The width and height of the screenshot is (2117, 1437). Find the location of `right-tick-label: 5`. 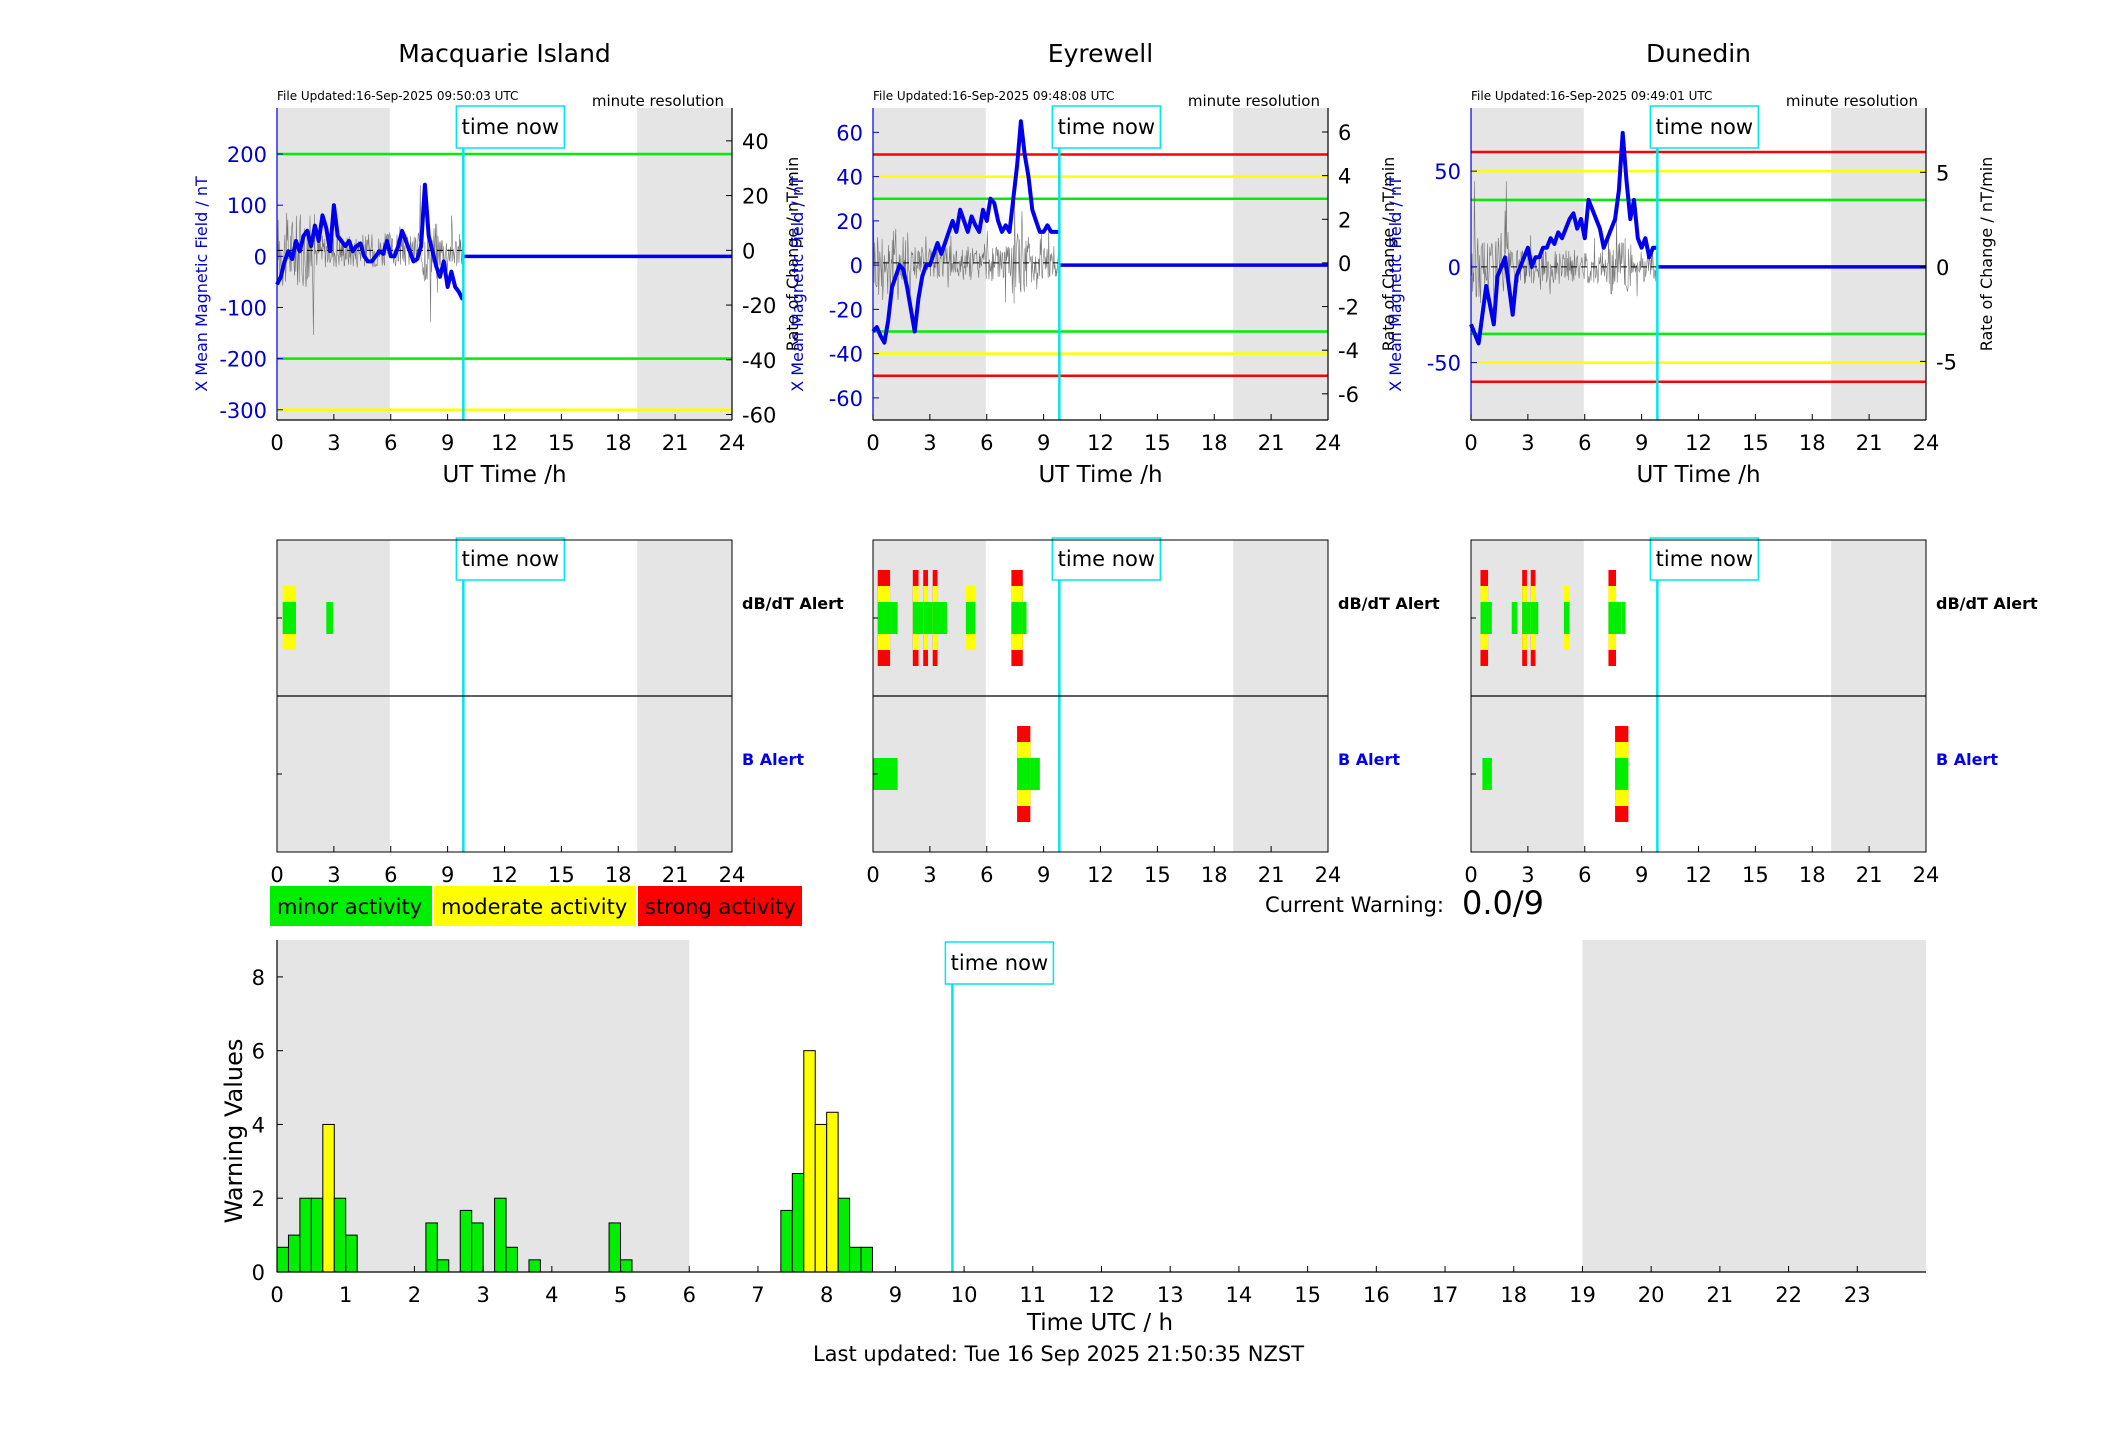

right-tick-label: 5 is located at coordinates (1942, 173).